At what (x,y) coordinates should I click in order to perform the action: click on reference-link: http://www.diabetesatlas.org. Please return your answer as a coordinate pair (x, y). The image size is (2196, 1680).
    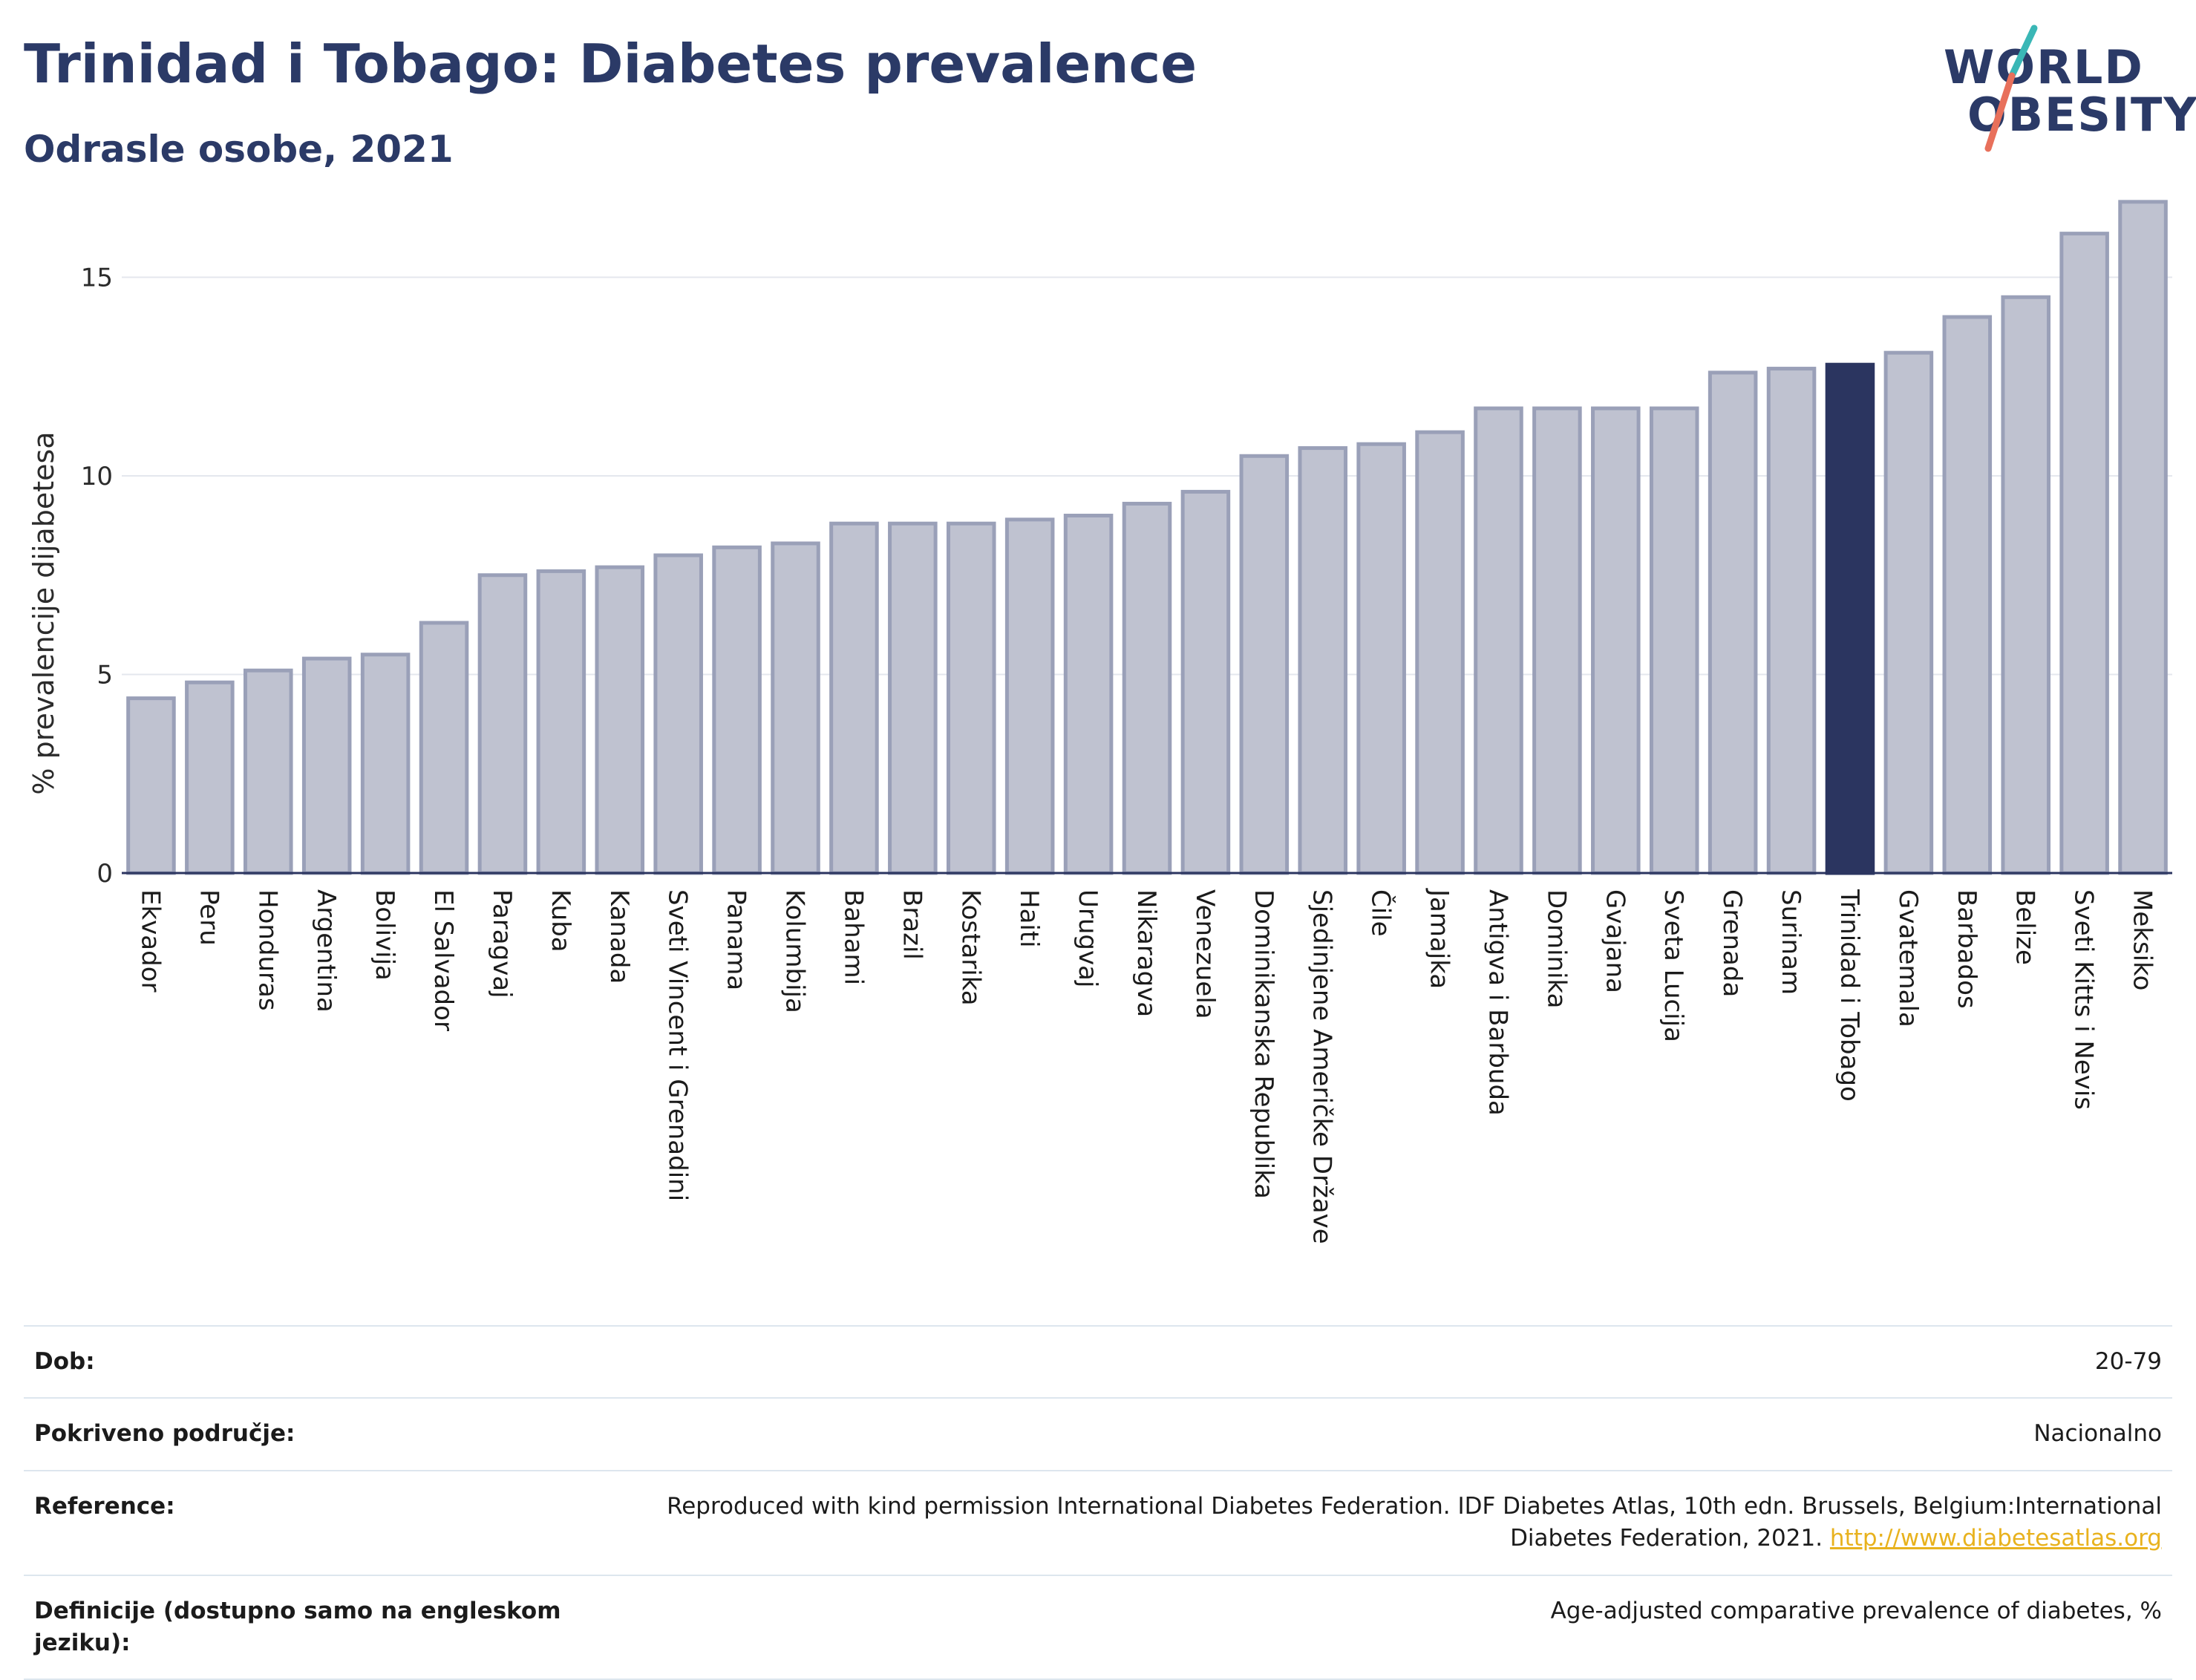
    Looking at the image, I should click on (1995, 1538).